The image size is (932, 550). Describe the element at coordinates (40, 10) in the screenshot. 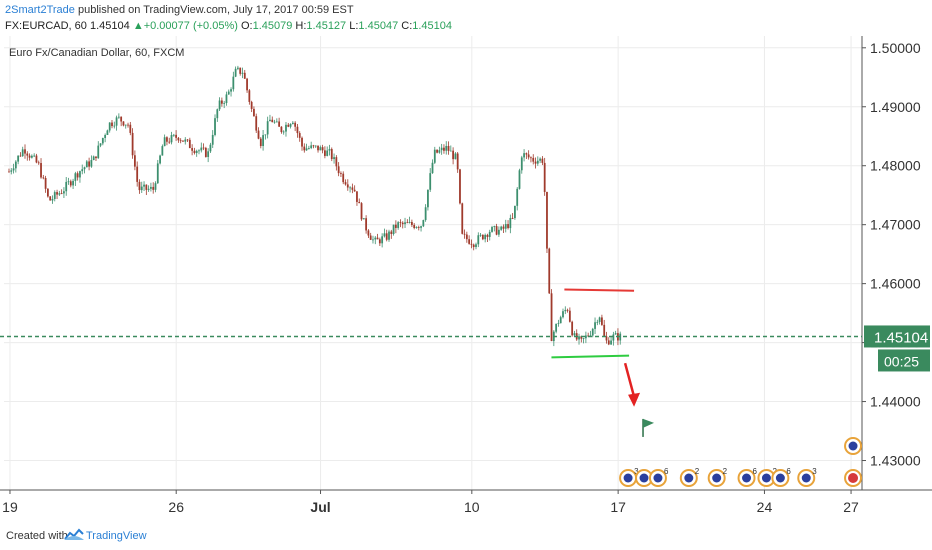

I see `author-link: 2Smart2Trade` at that location.